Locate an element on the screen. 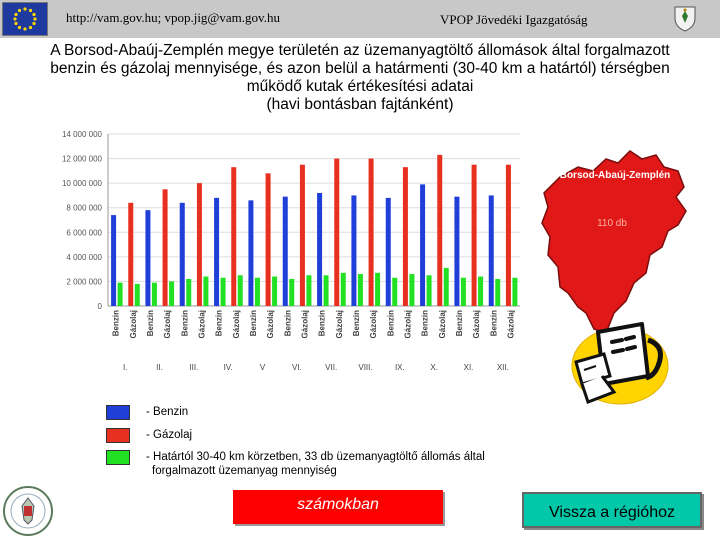 The height and width of the screenshot is (543, 720). map-label: Borsod-Abaúj-Zemplén is located at coordinates (615, 175).